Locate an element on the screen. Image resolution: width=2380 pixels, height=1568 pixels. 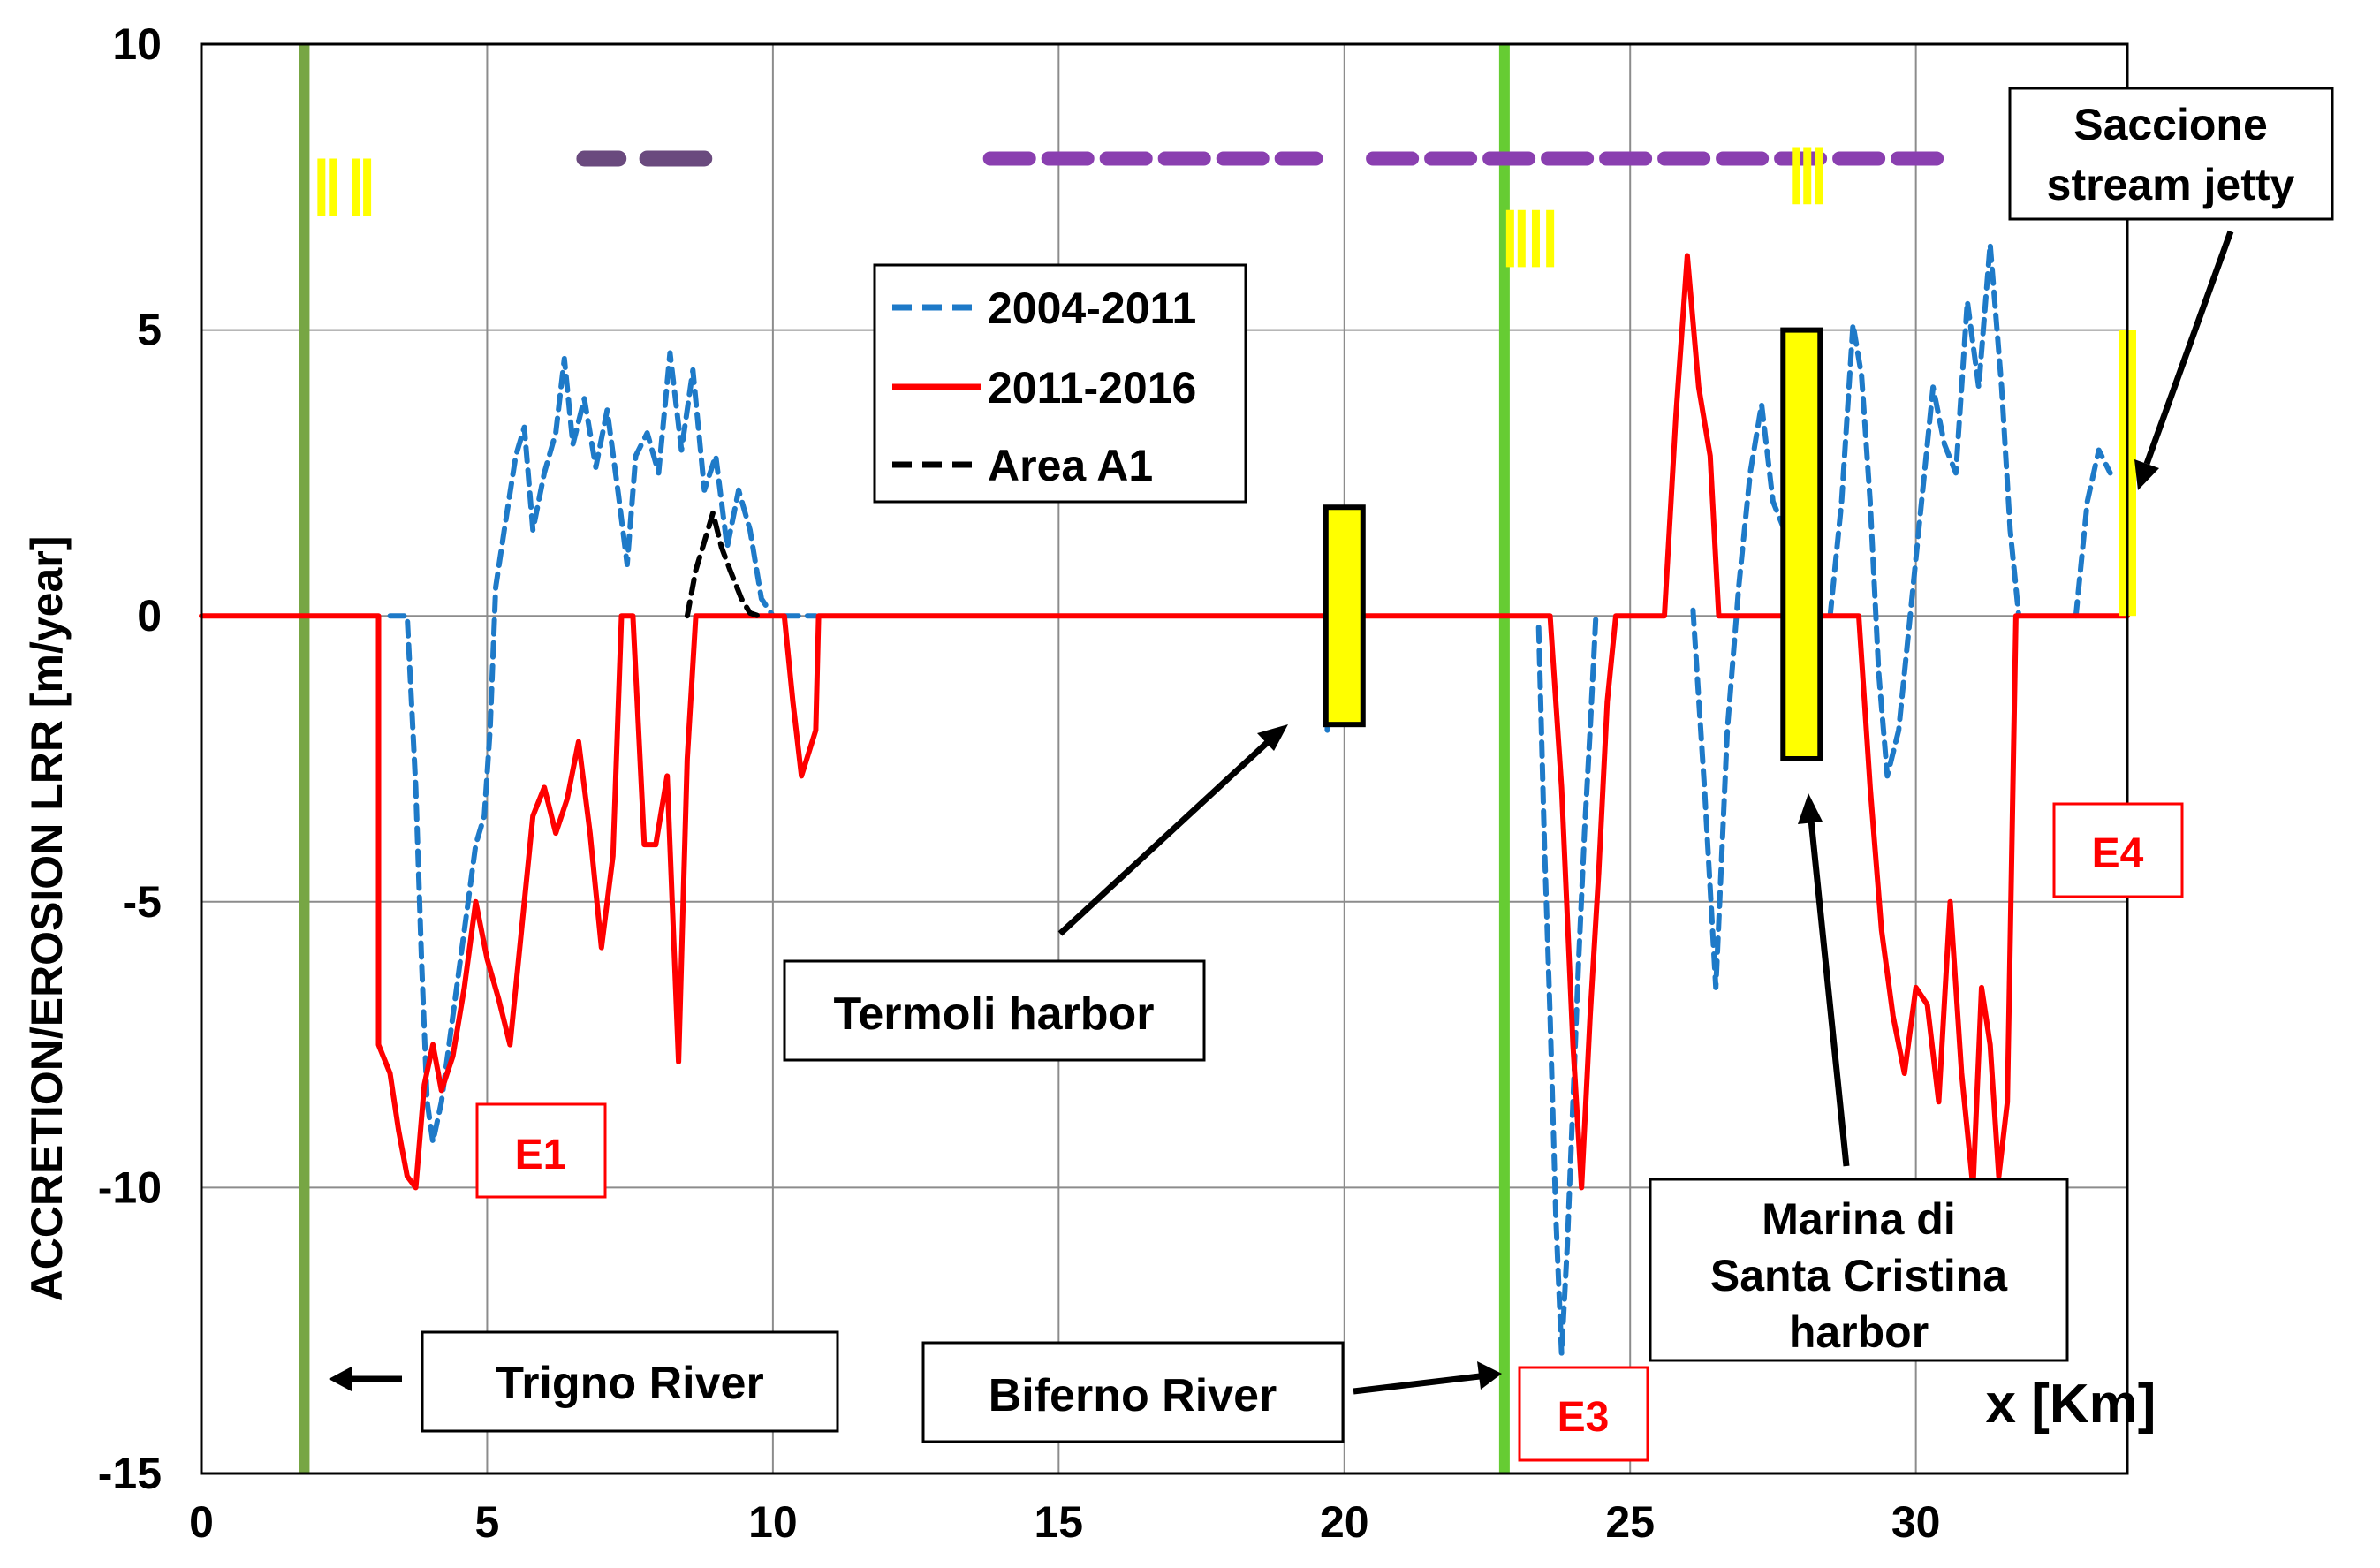
callout-saccione-line1: Saccione is located at coordinates (2170, 124).